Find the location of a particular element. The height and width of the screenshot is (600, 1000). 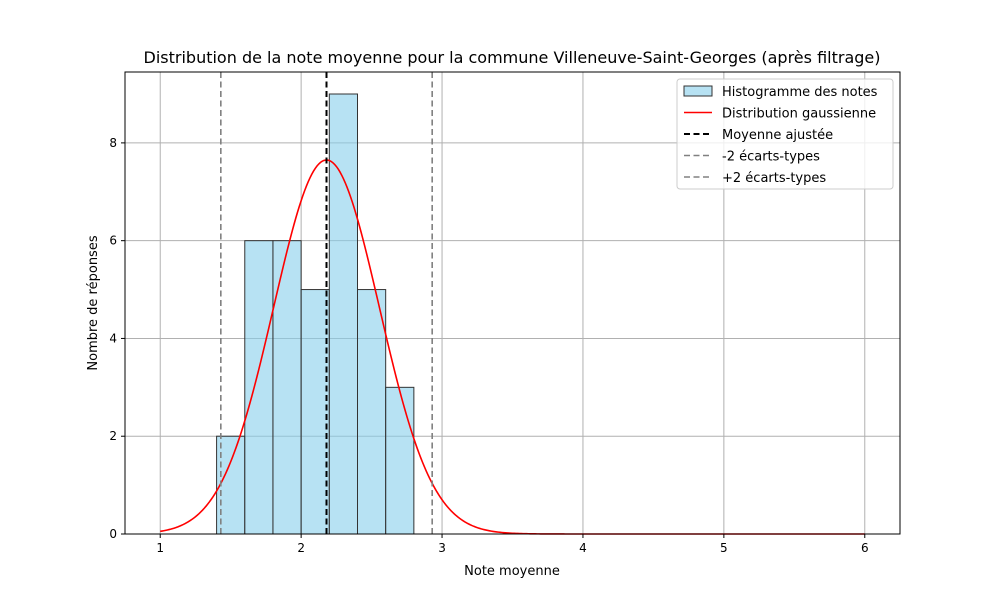

legend-label: -2 écarts-types is located at coordinates (771, 157).